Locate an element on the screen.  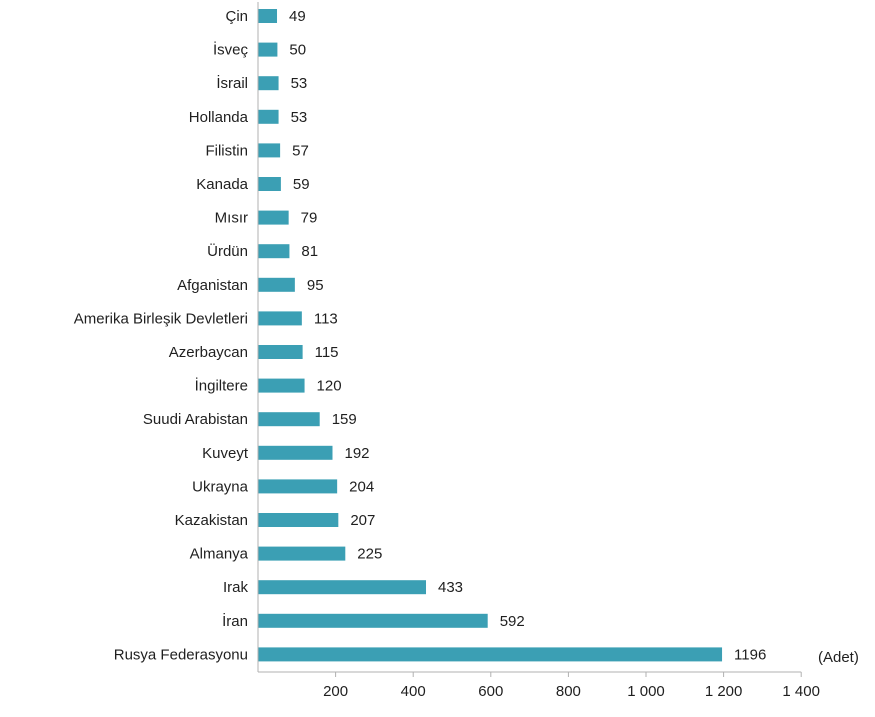
category-label: Filistin is located at coordinates (226, 150).